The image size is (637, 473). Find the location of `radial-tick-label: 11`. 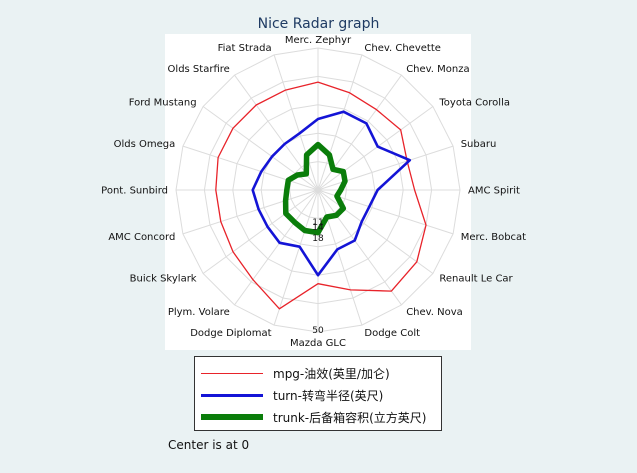

radial-tick-label: 11 is located at coordinates (317, 223).